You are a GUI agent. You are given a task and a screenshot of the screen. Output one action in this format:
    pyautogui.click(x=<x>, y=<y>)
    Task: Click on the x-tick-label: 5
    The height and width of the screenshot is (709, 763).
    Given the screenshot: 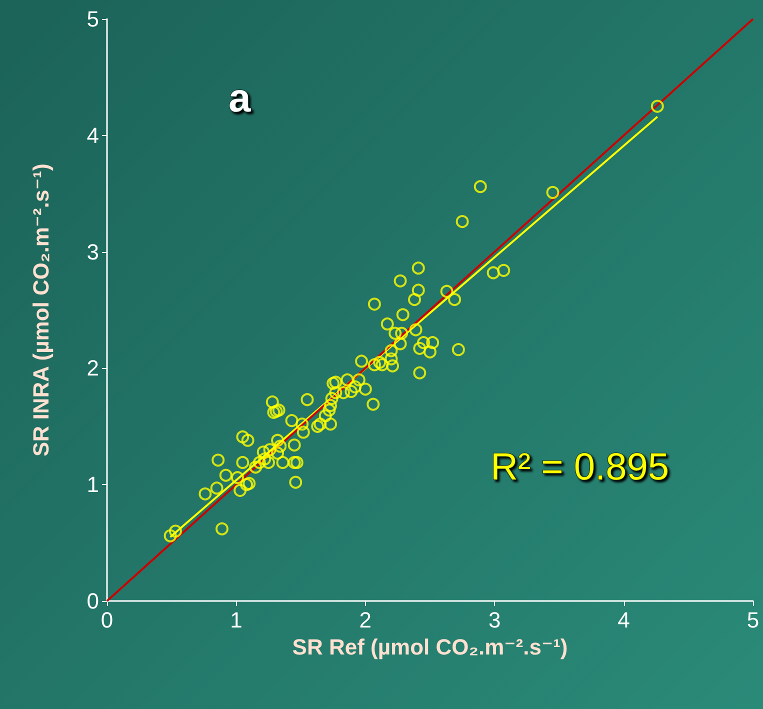 What is the action you would take?
    pyautogui.click(x=753, y=620)
    